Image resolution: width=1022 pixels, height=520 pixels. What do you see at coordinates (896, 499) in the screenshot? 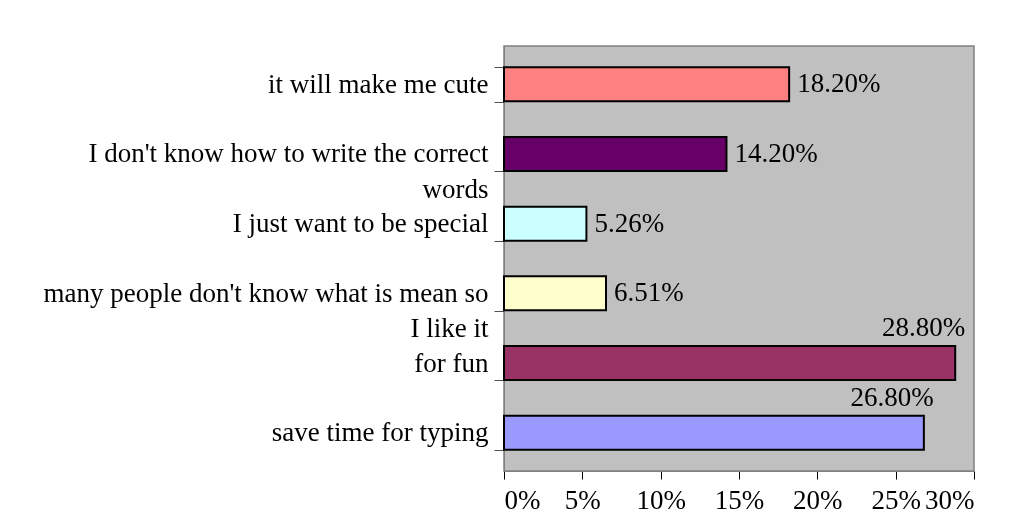
I see `x-tick-label: 25%` at bounding box center [896, 499].